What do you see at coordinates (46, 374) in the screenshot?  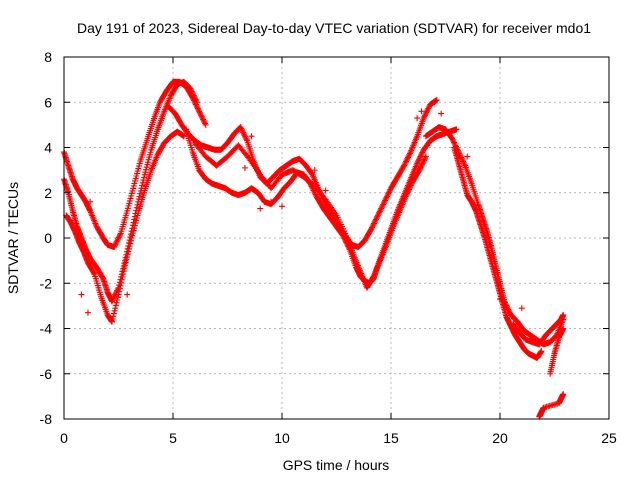 I see `y-tick-label: -6` at bounding box center [46, 374].